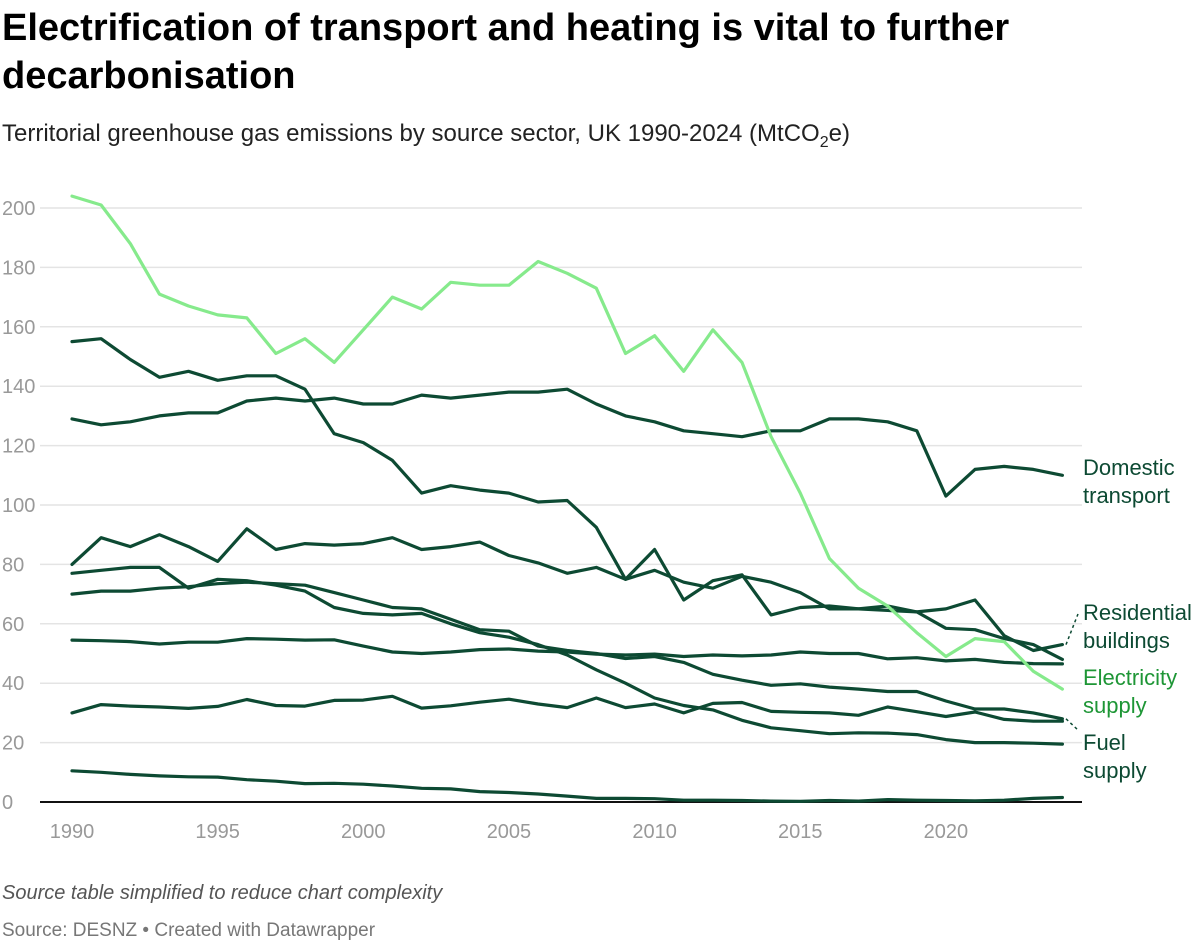  Describe the element at coordinates (13, 565) in the screenshot. I see `y-tick-label: 80` at that location.